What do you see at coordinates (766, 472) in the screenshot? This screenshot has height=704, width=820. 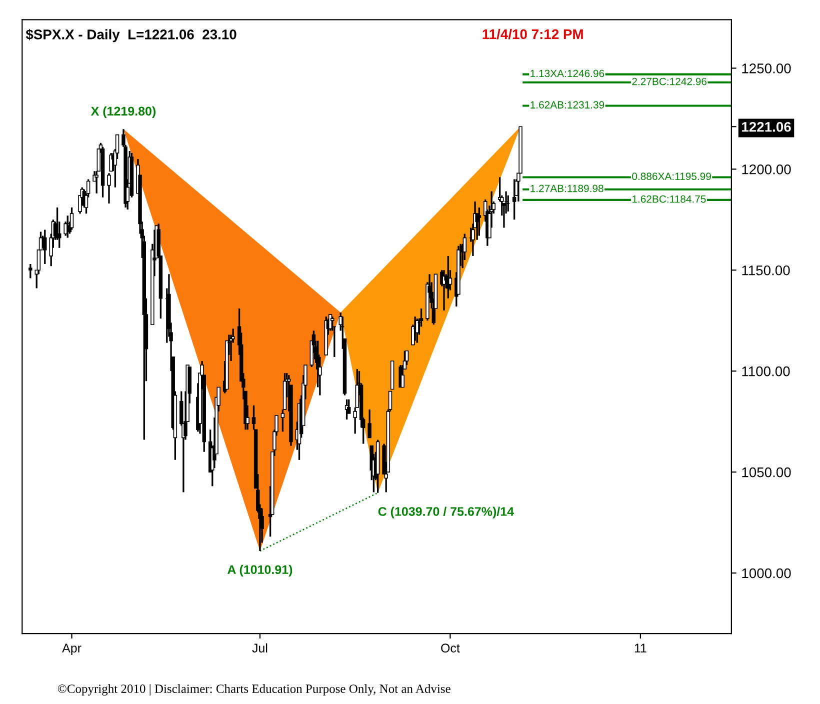 I see `y-tick-label: 1050.00` at bounding box center [766, 472].